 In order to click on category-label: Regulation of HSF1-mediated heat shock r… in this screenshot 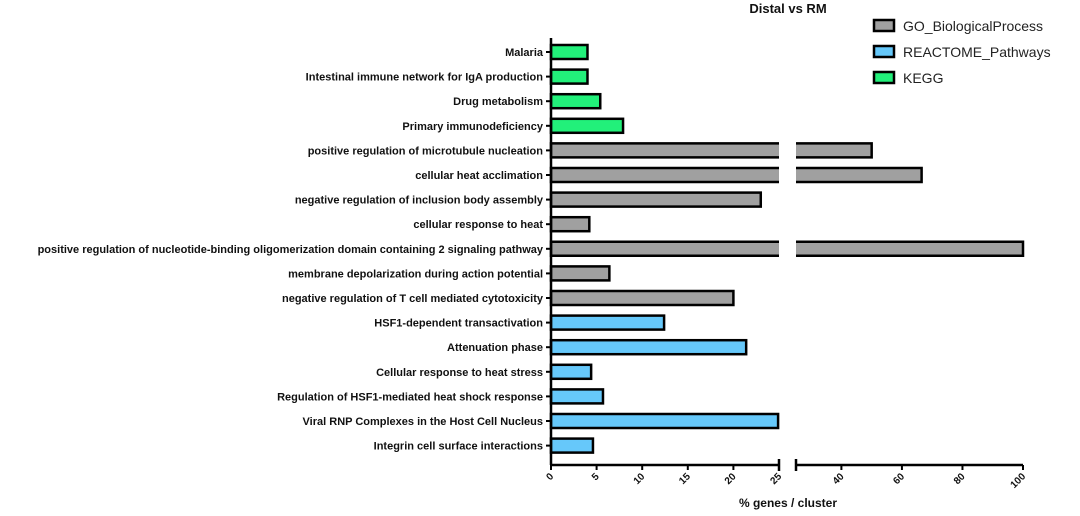, I will do `click(410, 397)`.